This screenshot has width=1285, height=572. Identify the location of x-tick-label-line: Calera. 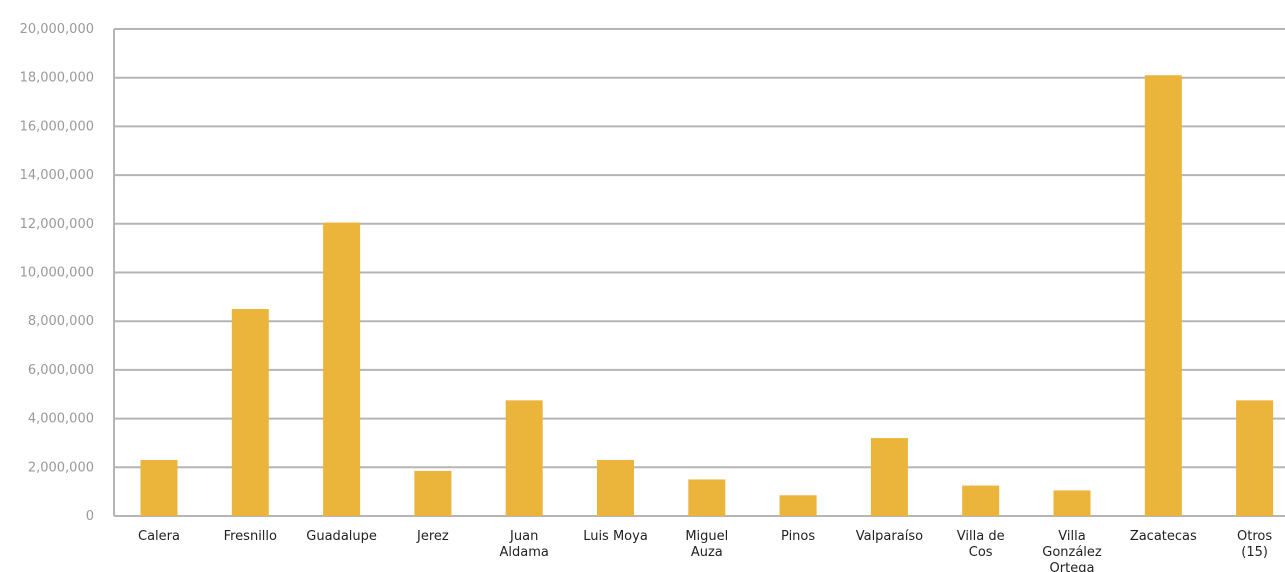
(159, 536).